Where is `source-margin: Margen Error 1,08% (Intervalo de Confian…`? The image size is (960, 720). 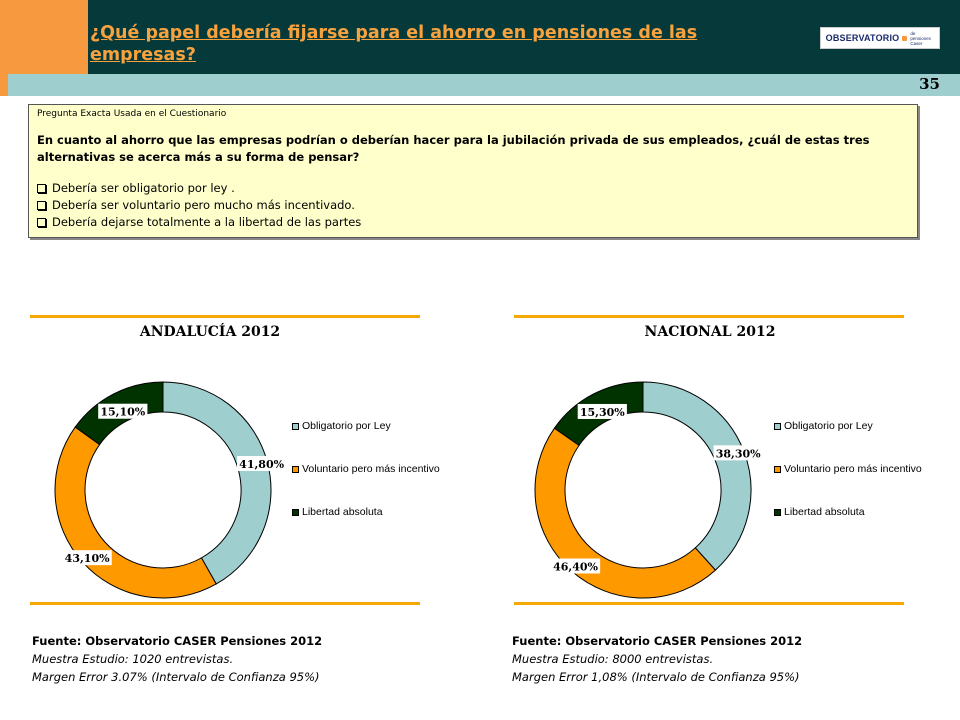 source-margin: Margen Error 1,08% (Intervalo de Confian… is located at coordinates (656, 677).